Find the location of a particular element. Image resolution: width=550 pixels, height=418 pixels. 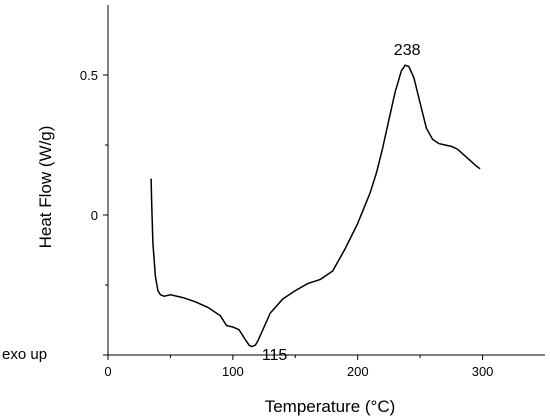

y-axis-title: Heat Flow (W/g) is located at coordinates (45, 187).